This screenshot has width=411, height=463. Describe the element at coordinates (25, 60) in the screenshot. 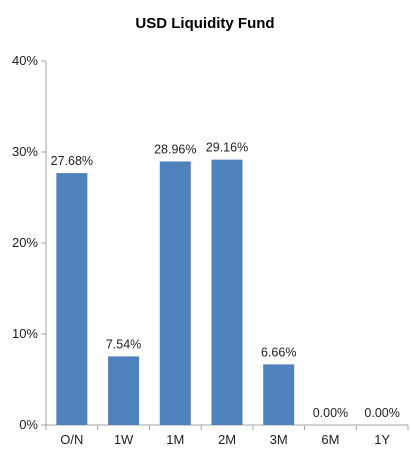

I see `y-tick-label: 40%` at that location.